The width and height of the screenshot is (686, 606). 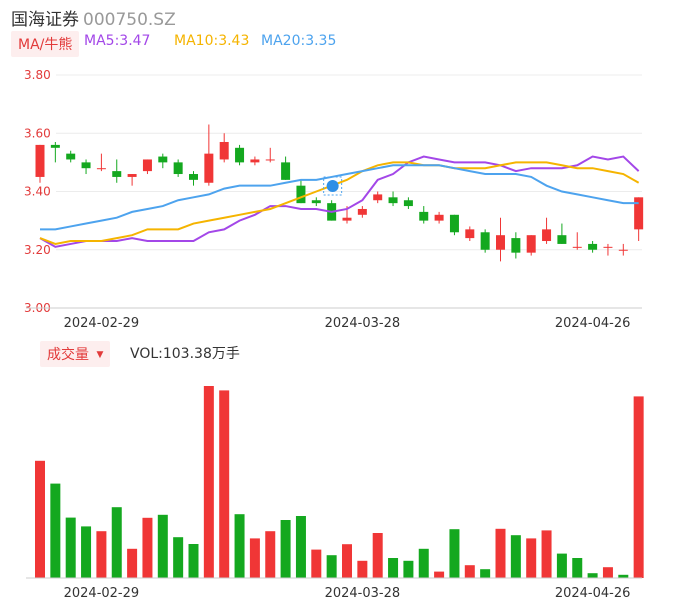 I want to click on ma5-legend: MA5:3.47, so click(x=117, y=41).